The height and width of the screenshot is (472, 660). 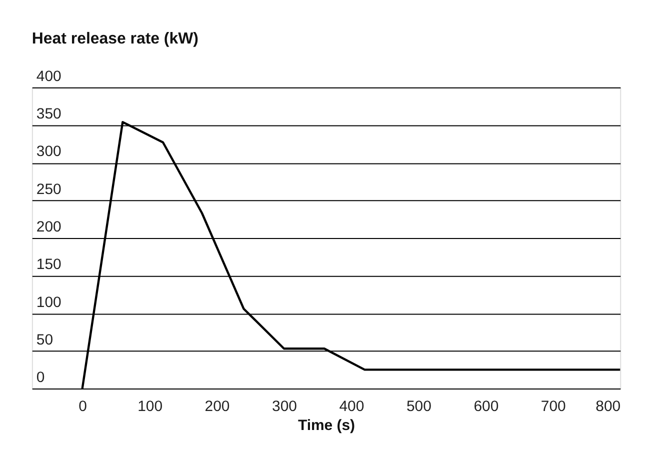 What do you see at coordinates (608, 406) in the screenshot?
I see `x-tick-label: 800` at bounding box center [608, 406].